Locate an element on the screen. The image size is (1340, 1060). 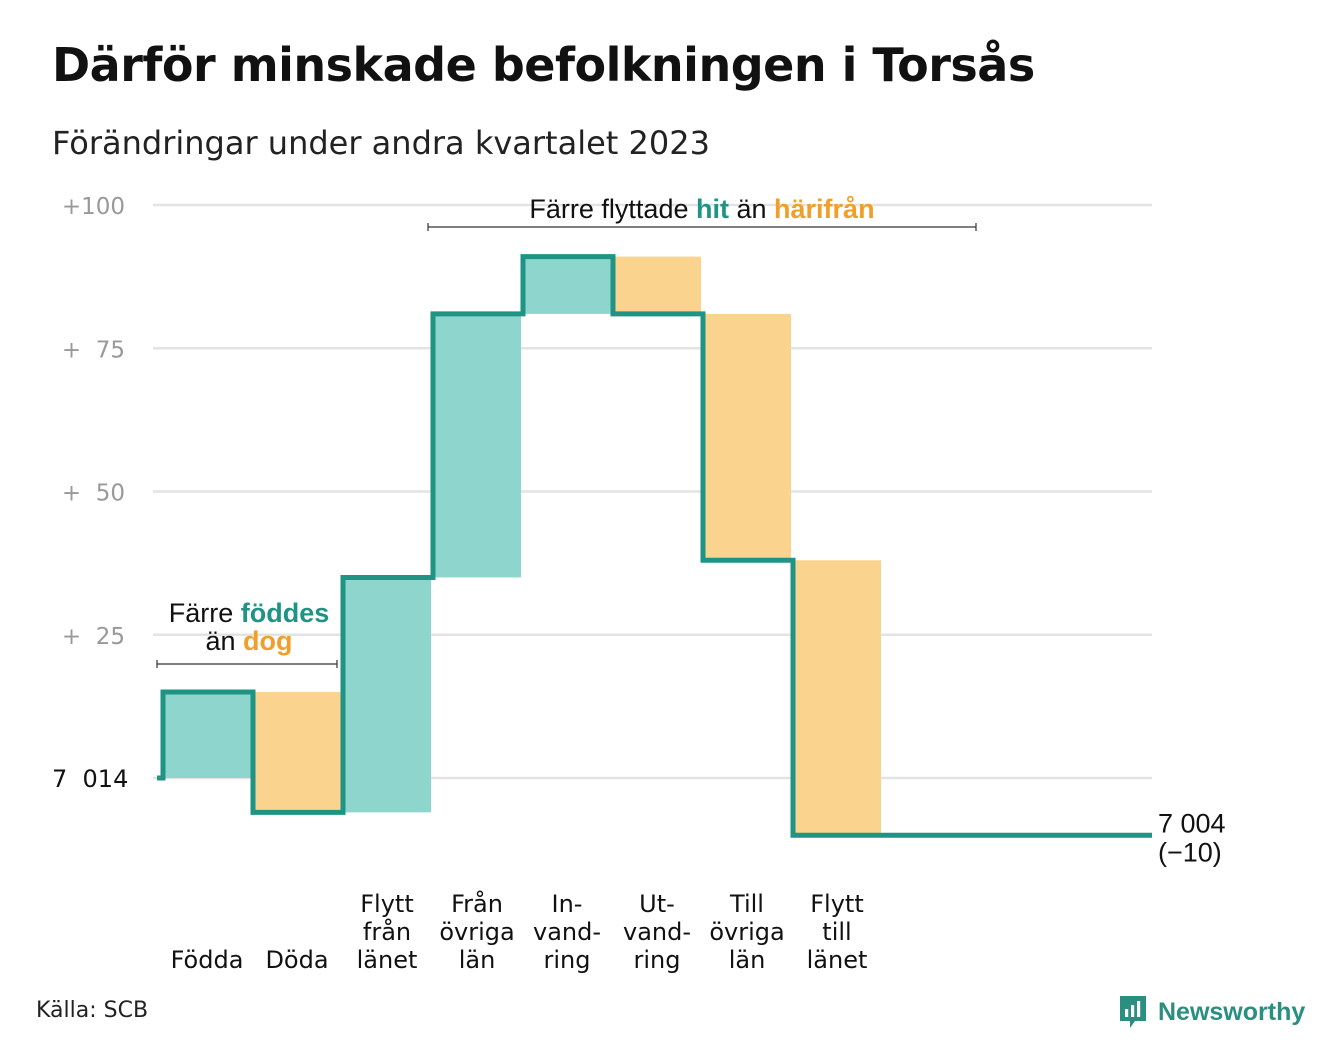
annotation-deaths: än dog is located at coordinates (248, 641).